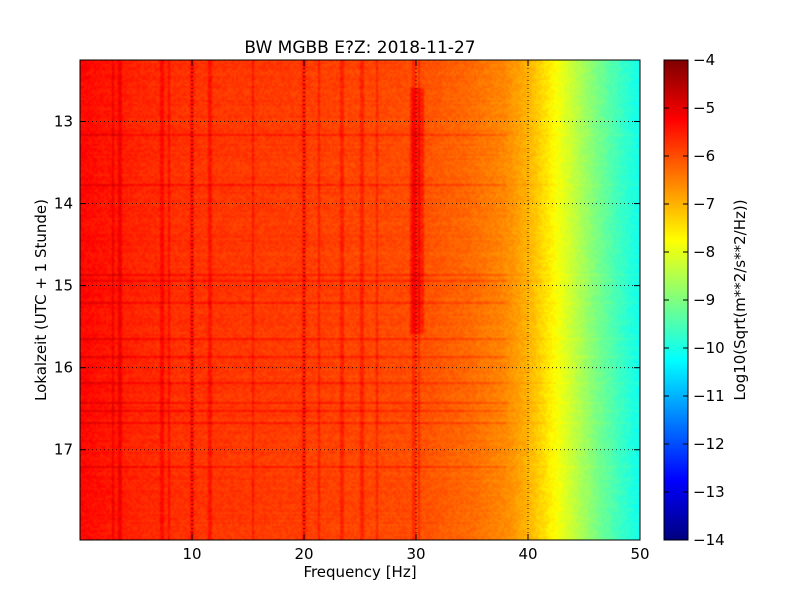 This screenshot has width=800, height=600. I want to click on x-tick-label: 50, so click(639, 554).